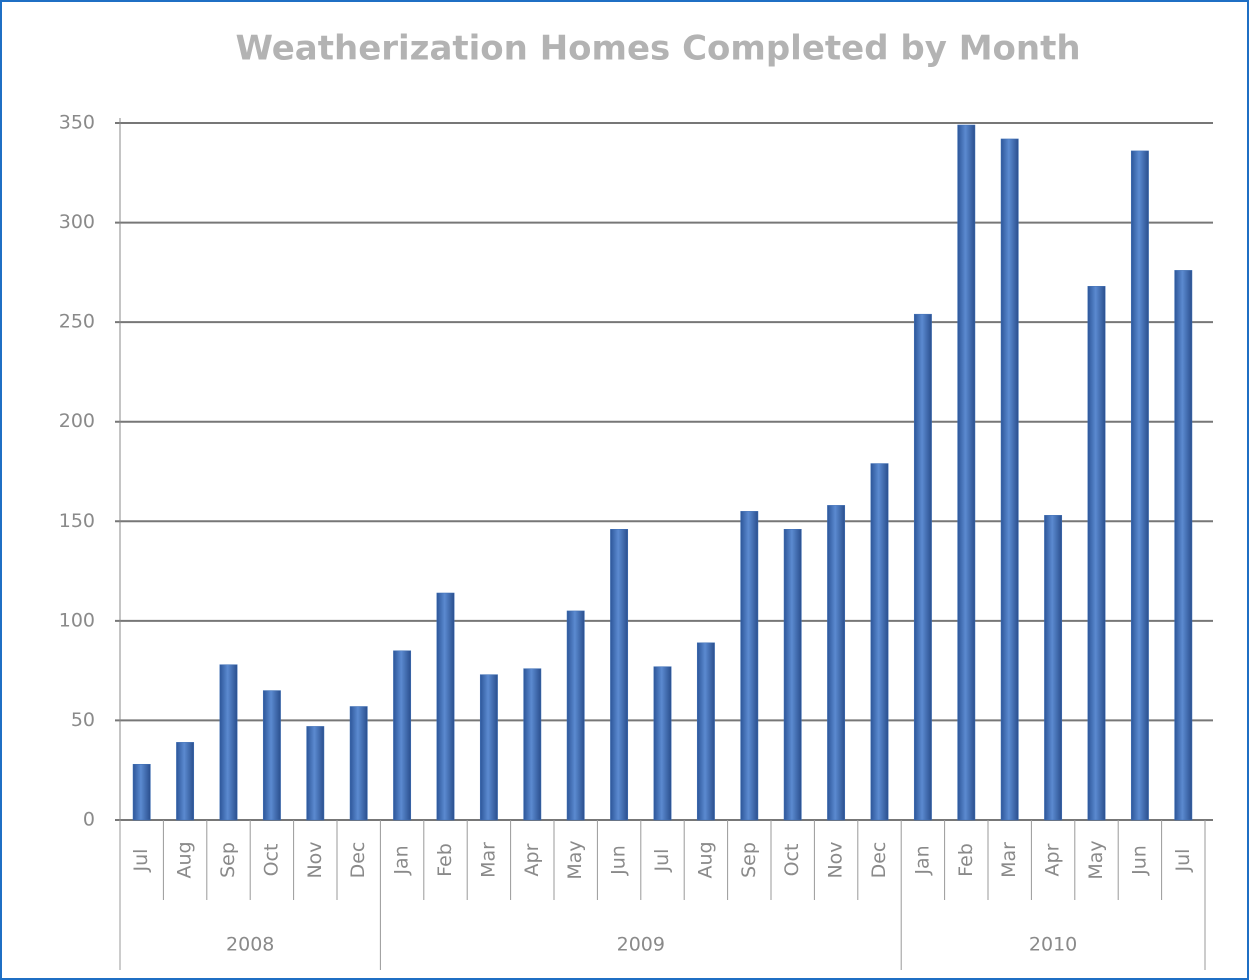 The height and width of the screenshot is (980, 1249). What do you see at coordinates (89, 820) in the screenshot?
I see `y-tick-label: 0` at bounding box center [89, 820].